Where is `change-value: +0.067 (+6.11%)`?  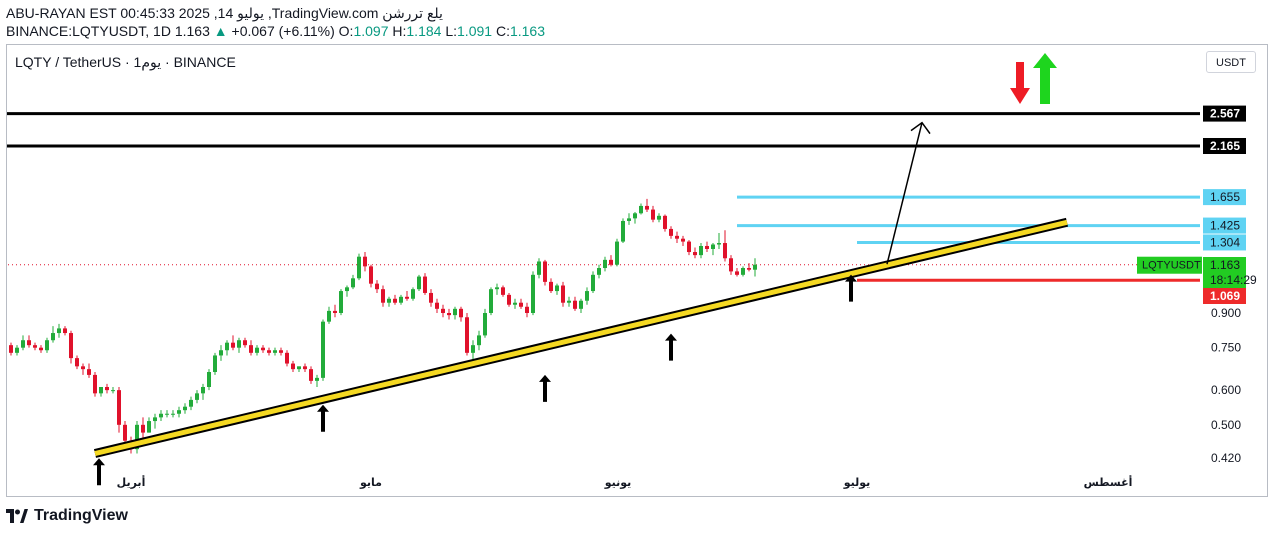
change-value: +0.067 (+6.11%) is located at coordinates (283, 31).